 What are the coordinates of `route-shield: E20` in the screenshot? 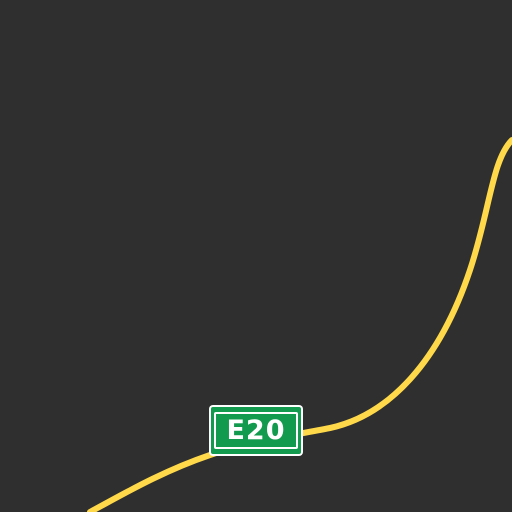 It's located at (256, 430).